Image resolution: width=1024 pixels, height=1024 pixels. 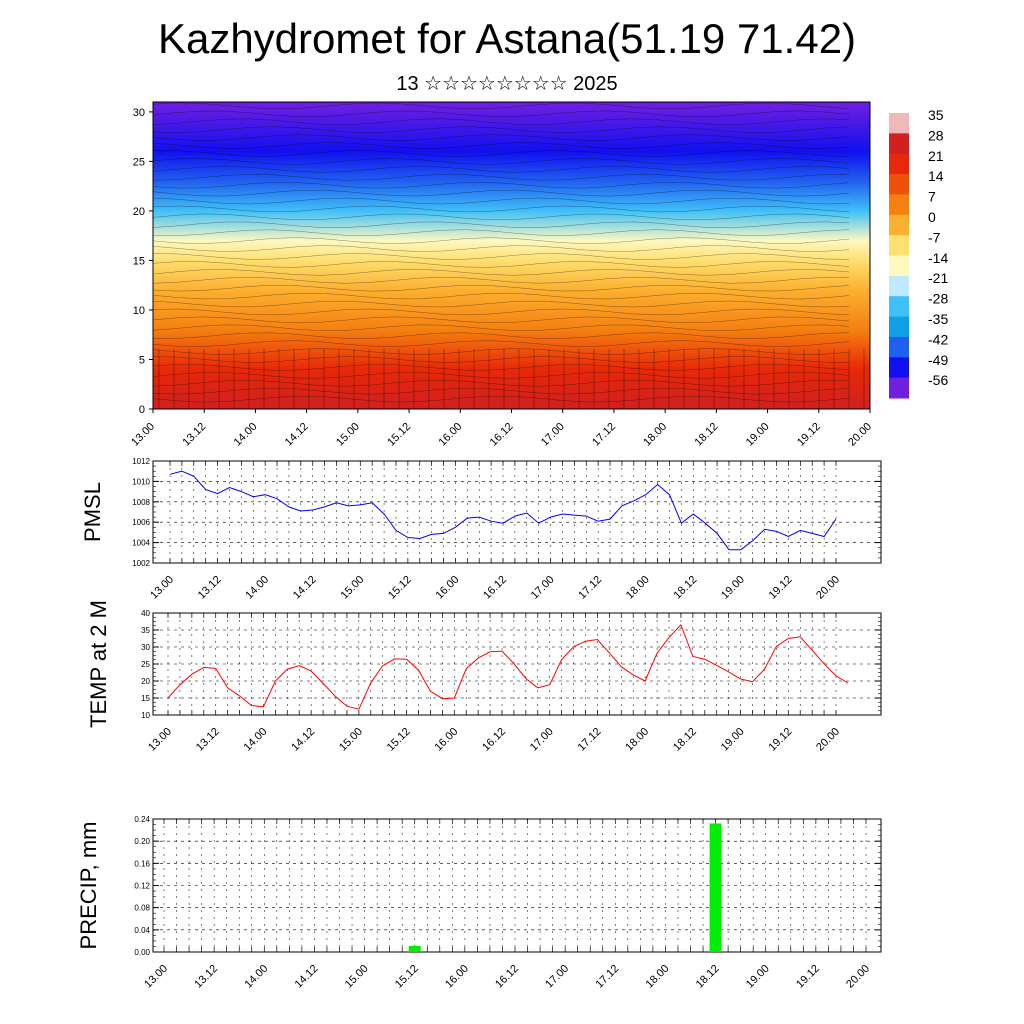 What do you see at coordinates (934, 237) in the screenshot?
I see `colorbar-label: -7` at bounding box center [934, 237].